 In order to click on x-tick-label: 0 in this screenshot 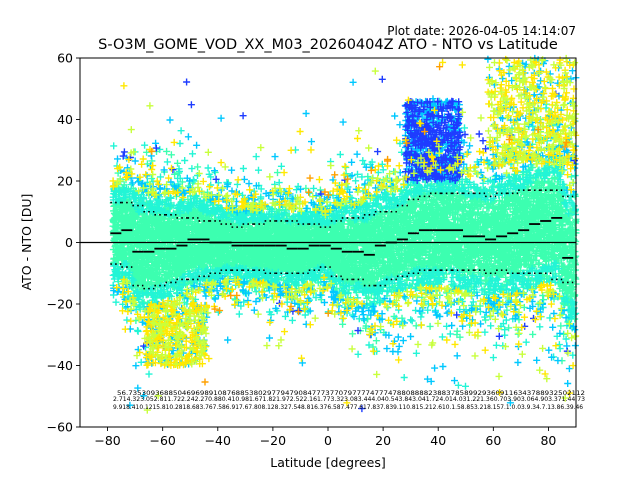, I will do `click(328, 440)`.